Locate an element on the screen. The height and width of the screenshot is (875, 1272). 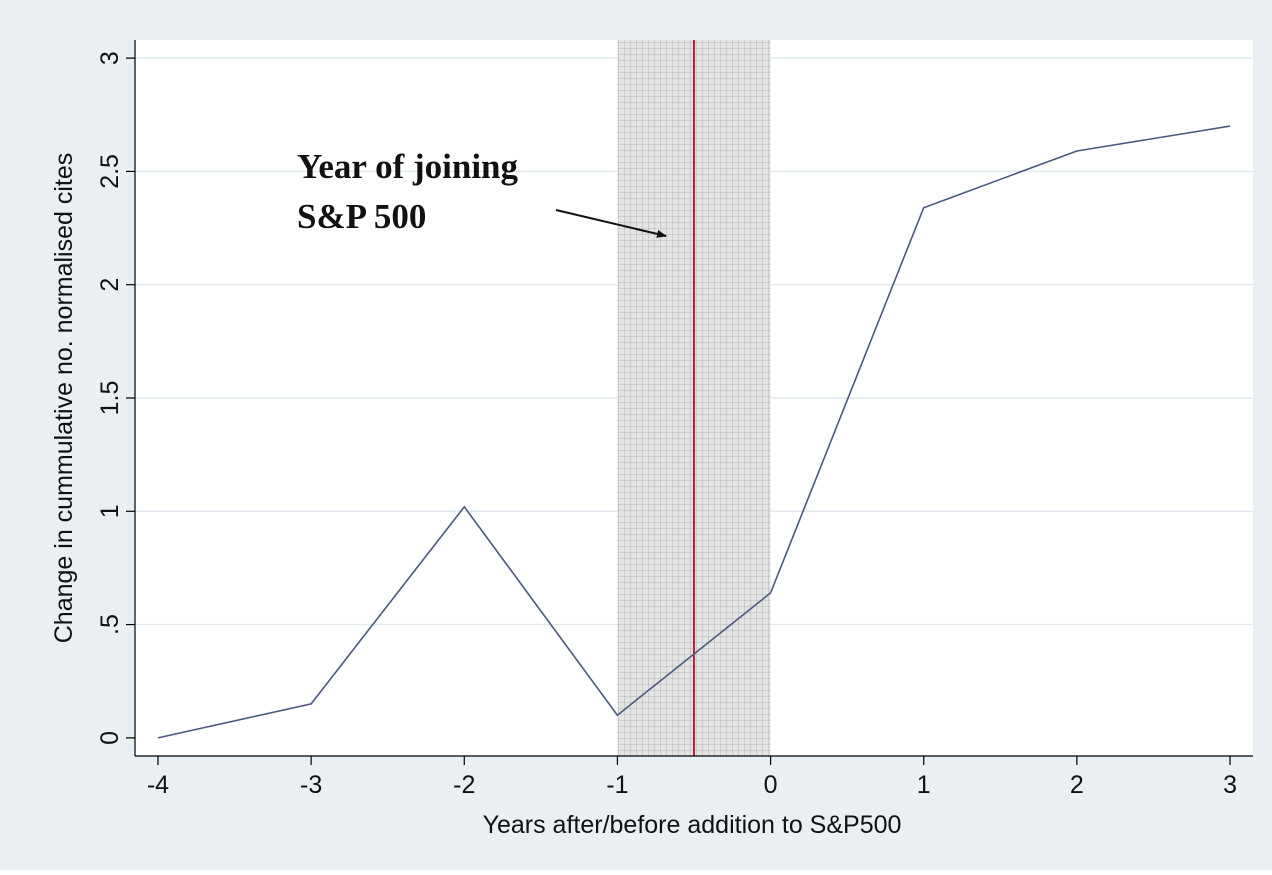
y-tick-label: 2 is located at coordinates (110, 285).